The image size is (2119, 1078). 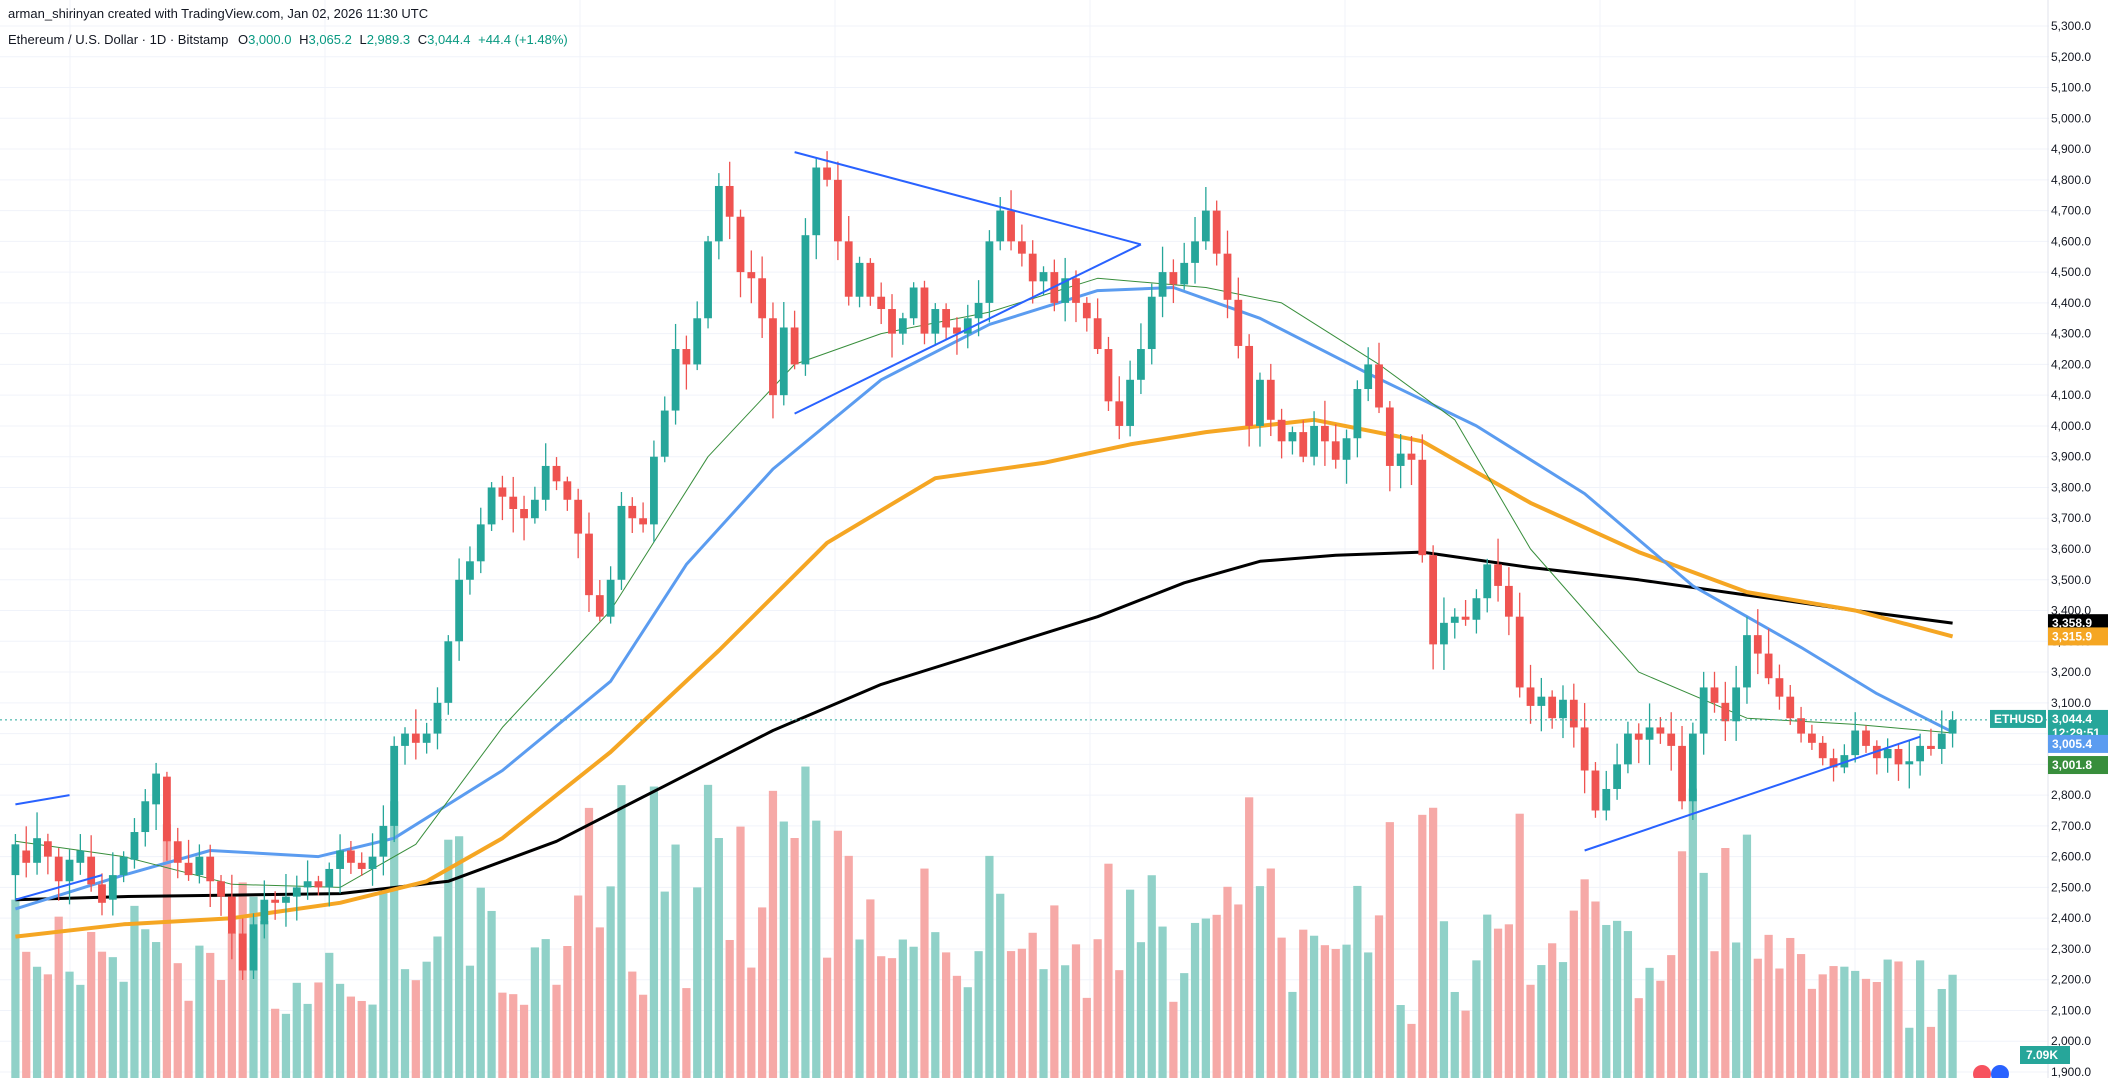 I want to click on trendline-early-resistance, so click(x=42, y=800).